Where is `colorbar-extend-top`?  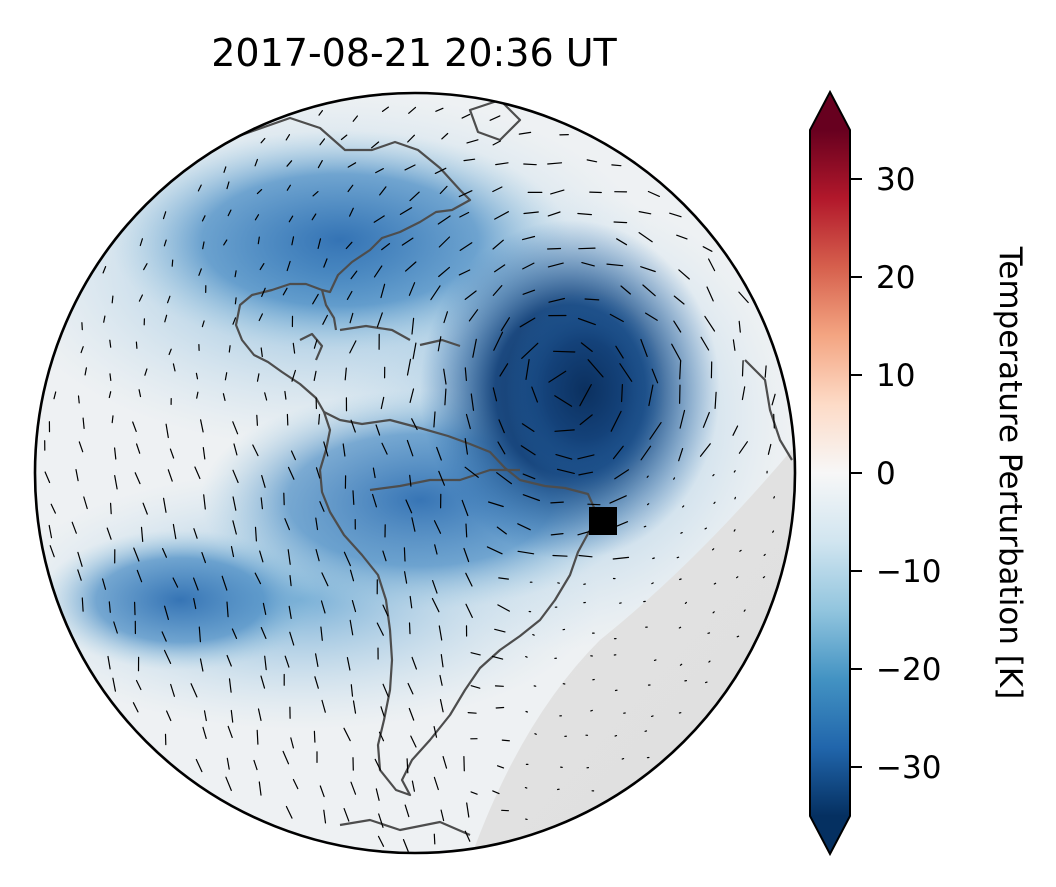
colorbar-extend-top is located at coordinates (830, 111).